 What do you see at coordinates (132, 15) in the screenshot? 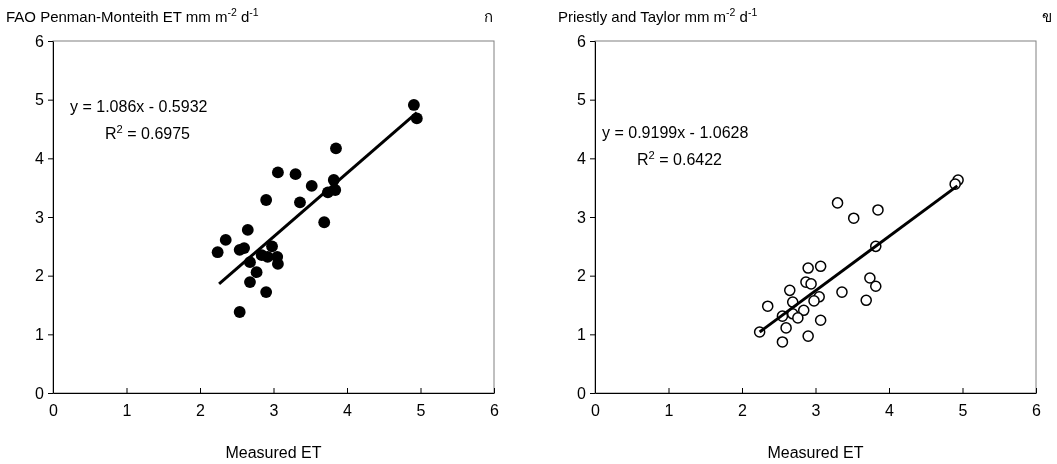
I see `chart-title: FAO Penman-Monteith ET mm m$^{-2}$ d$^{-1}$` at bounding box center [132, 15].